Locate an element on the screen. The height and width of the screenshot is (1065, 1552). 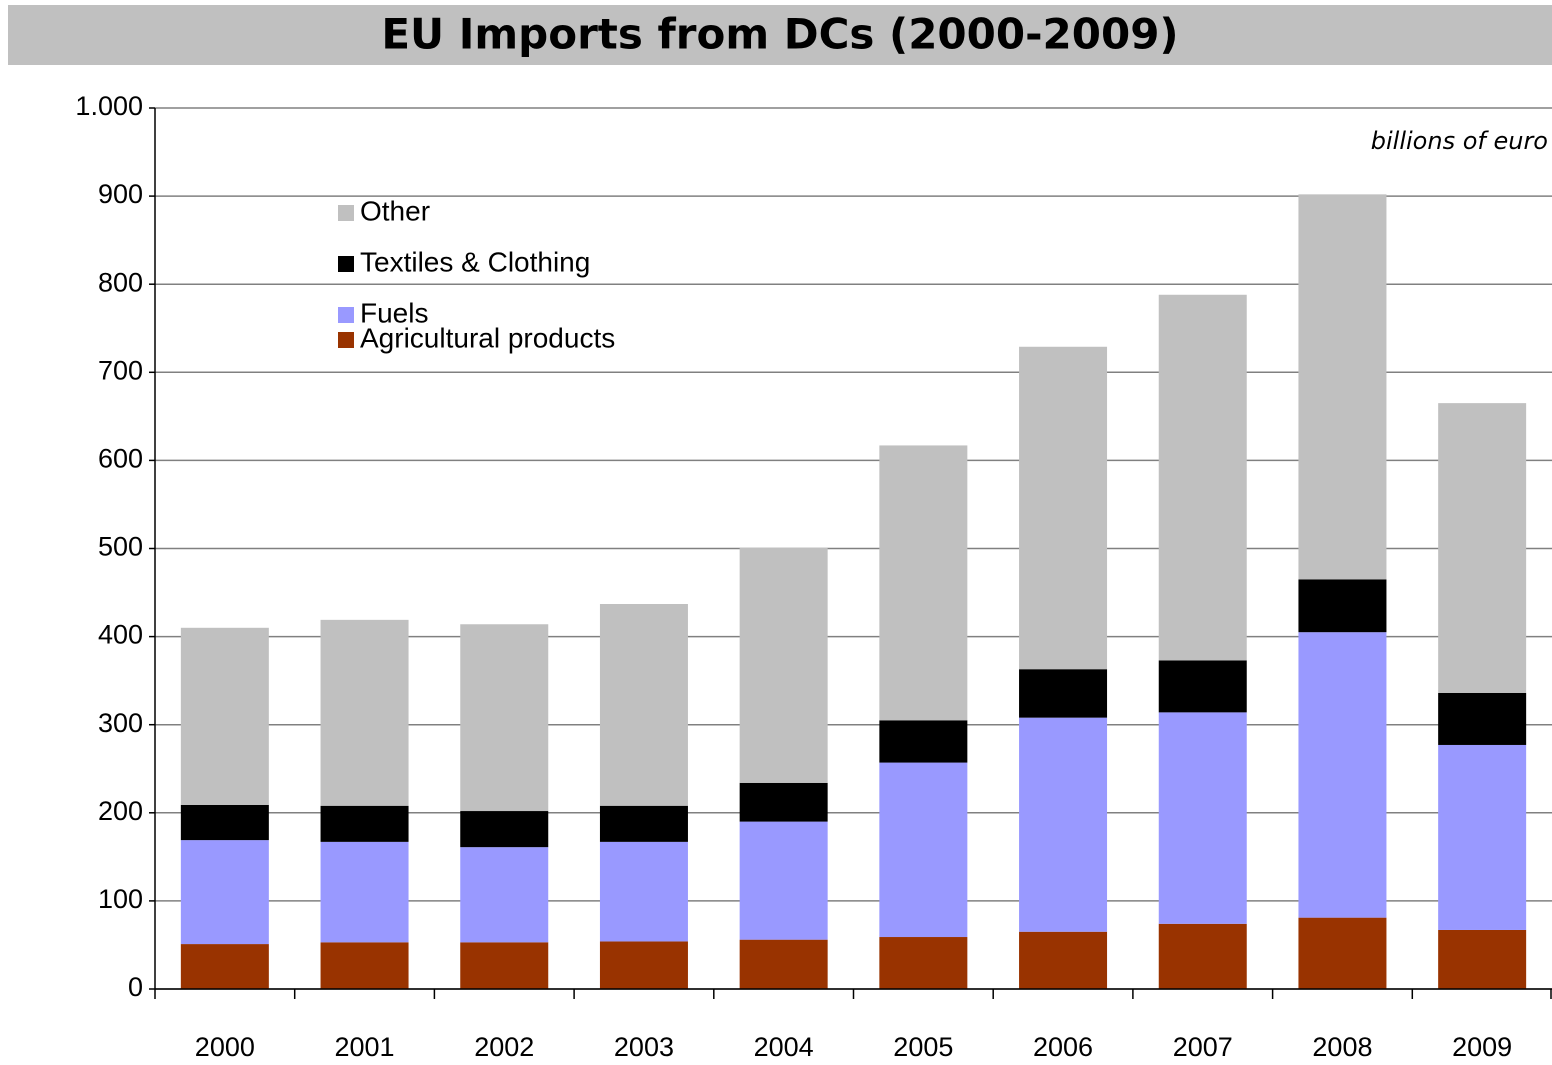
x-tick-label: 2008 is located at coordinates (1342, 1047).